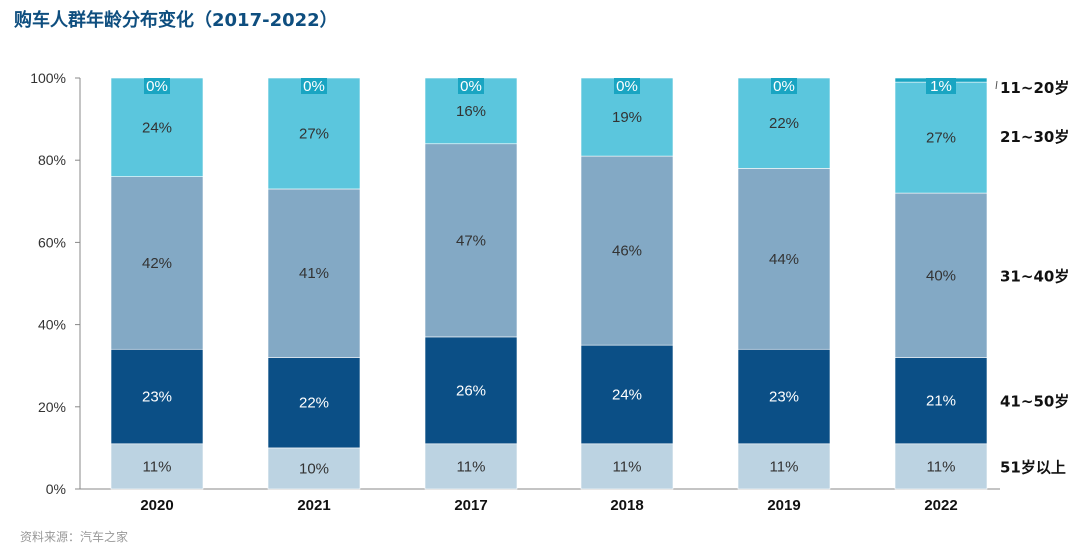 This screenshot has height=554, width=1080. Describe the element at coordinates (313, 505) in the screenshot. I see `x-tick-label: 2021` at that location.